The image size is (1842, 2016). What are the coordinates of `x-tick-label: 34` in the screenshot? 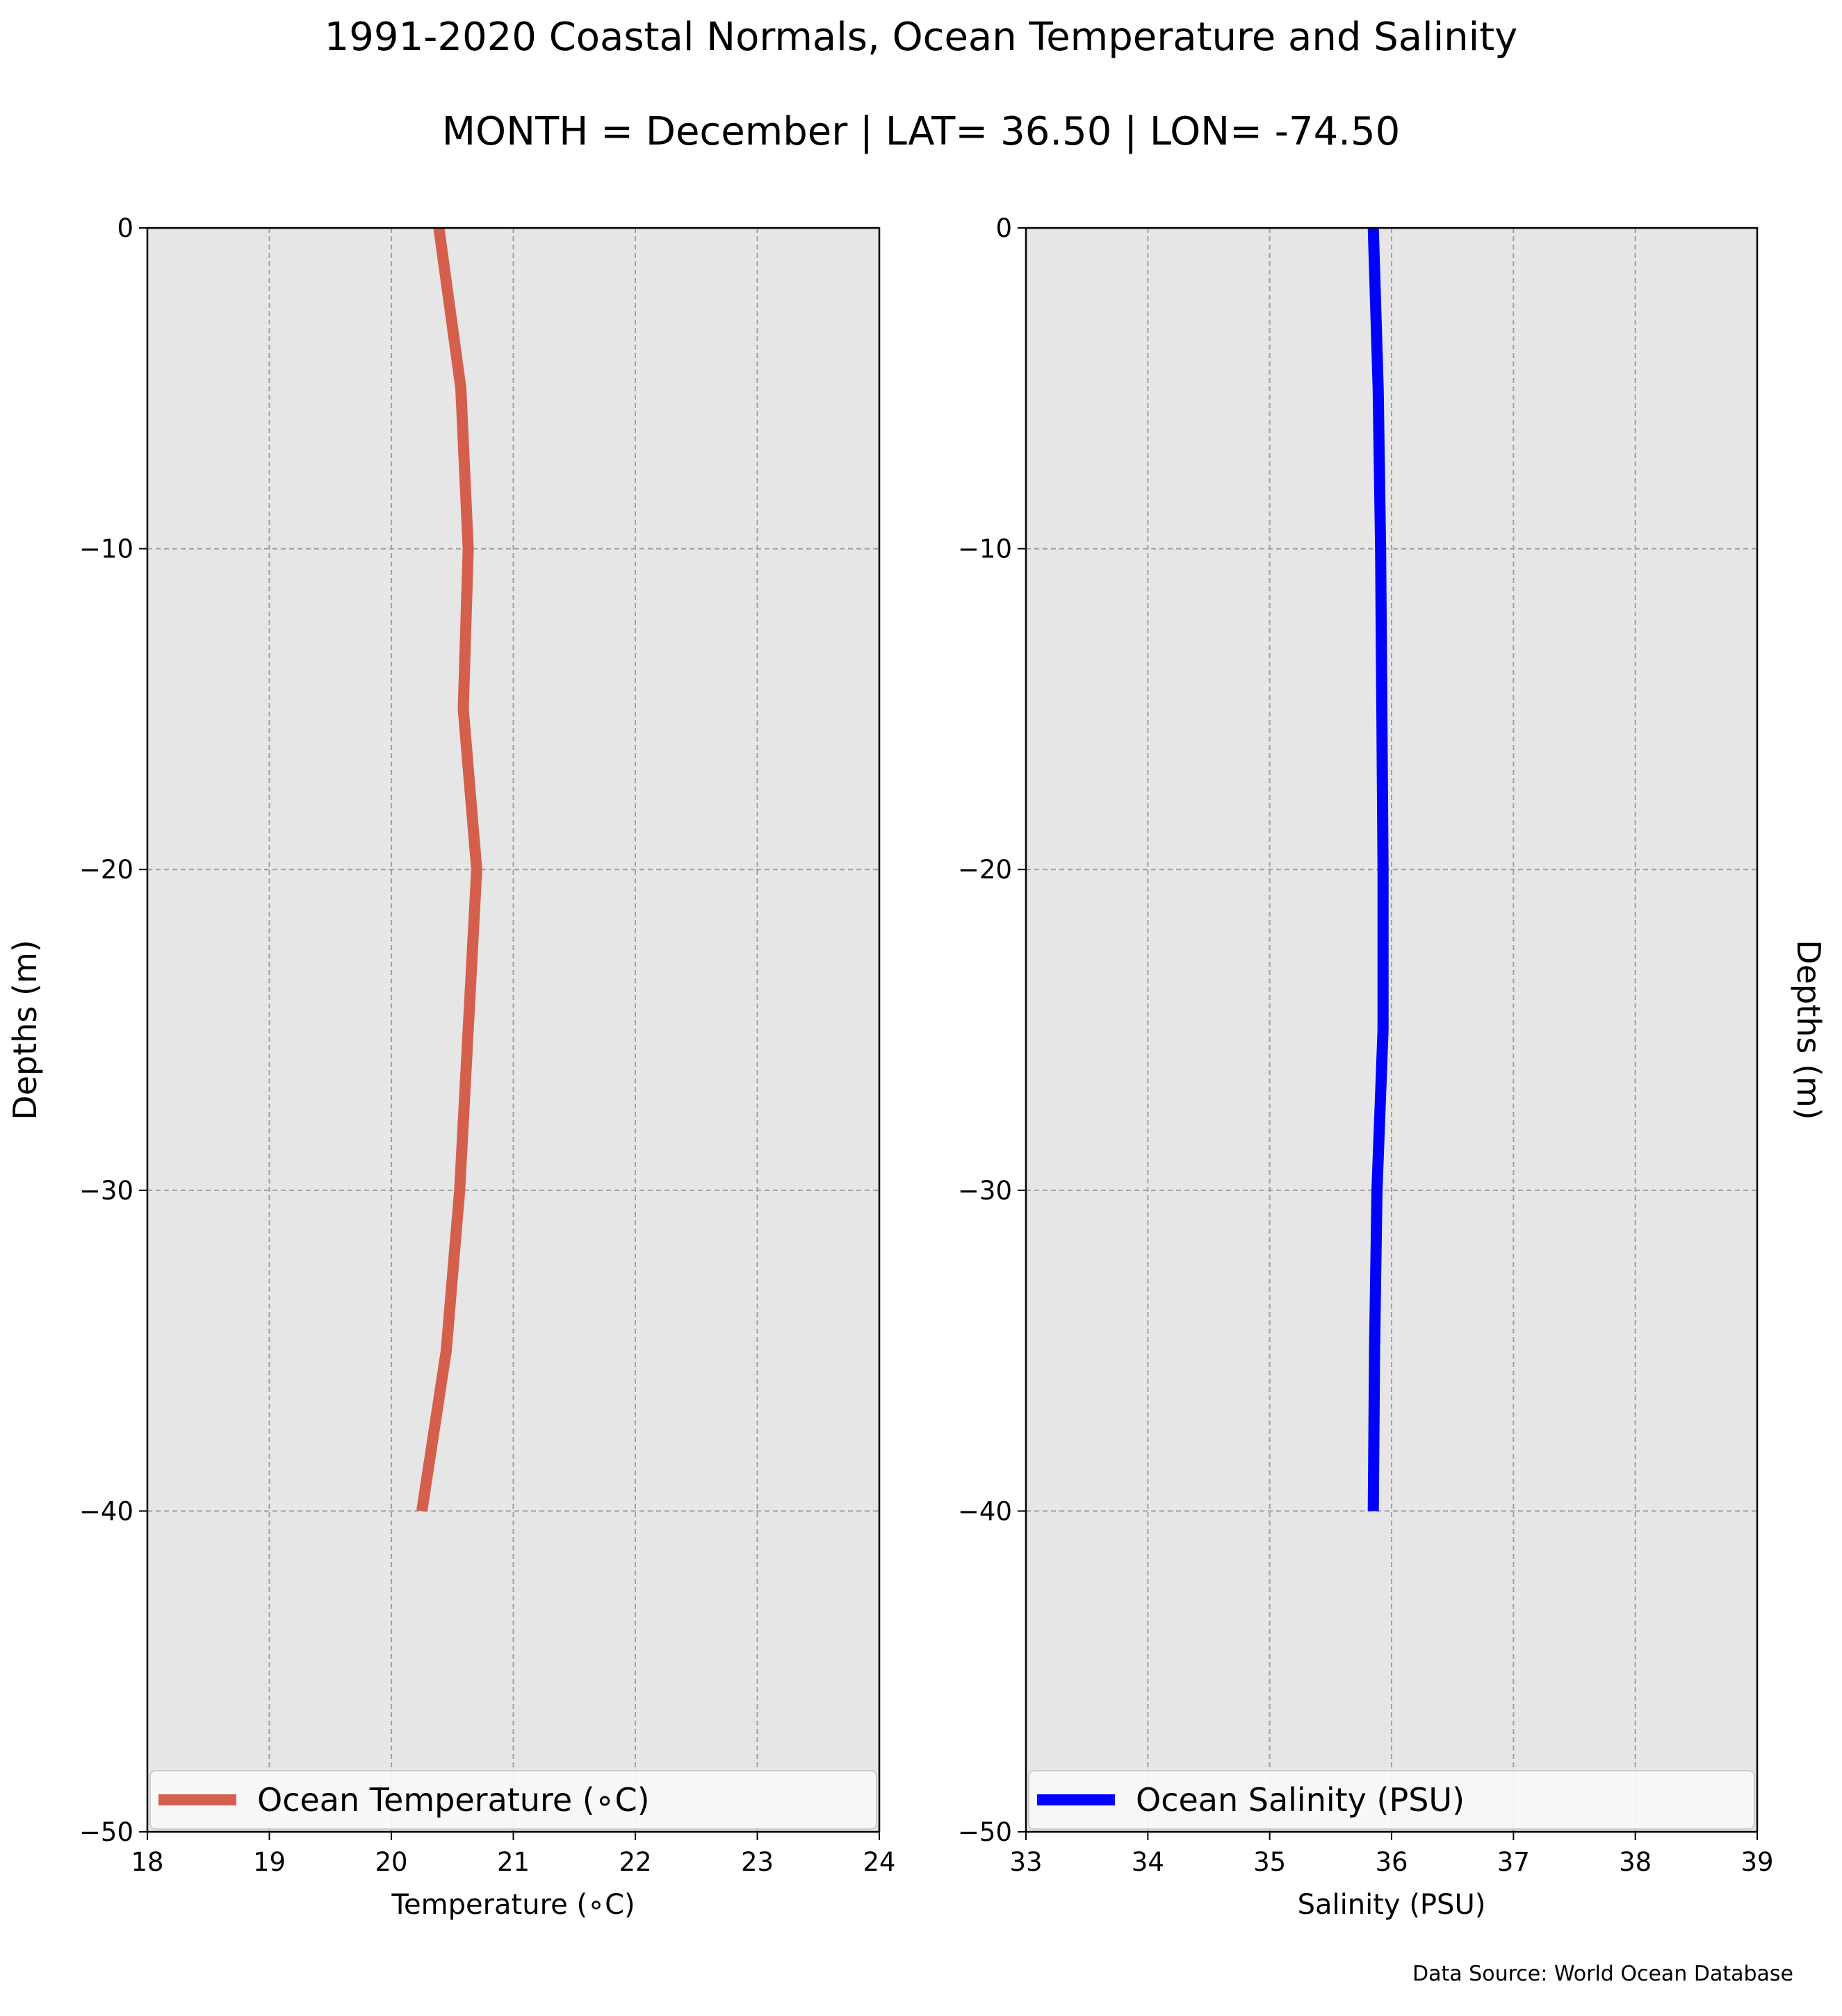 It's located at (1148, 1862).